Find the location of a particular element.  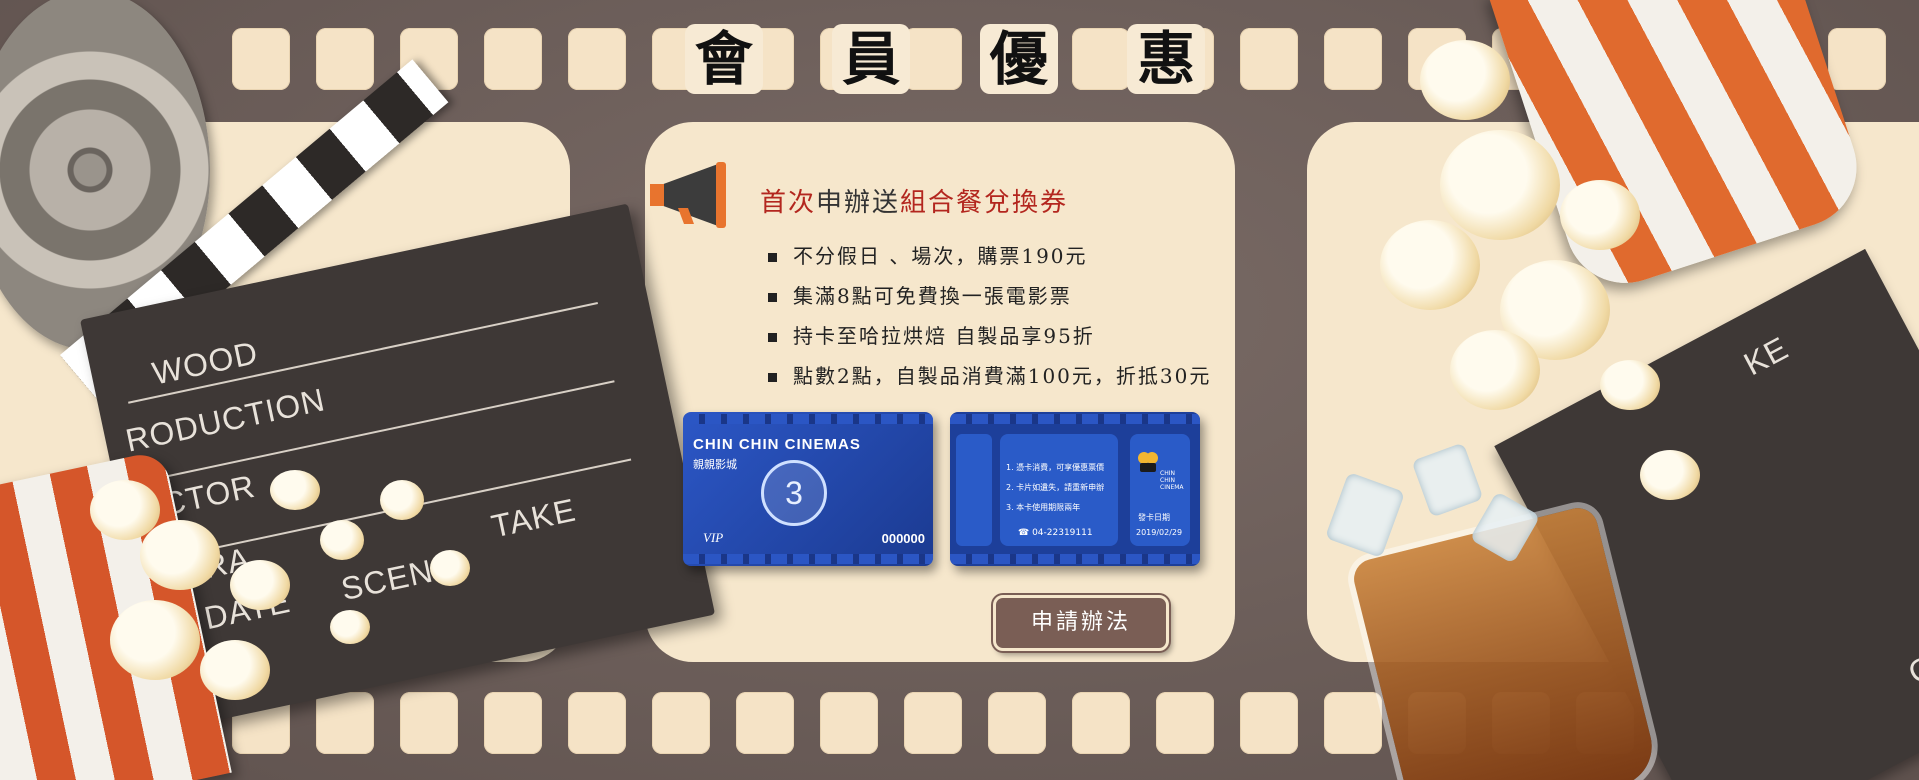

list-item: 集滿8點可免費換一張電影票 is located at coordinates (998, 296).